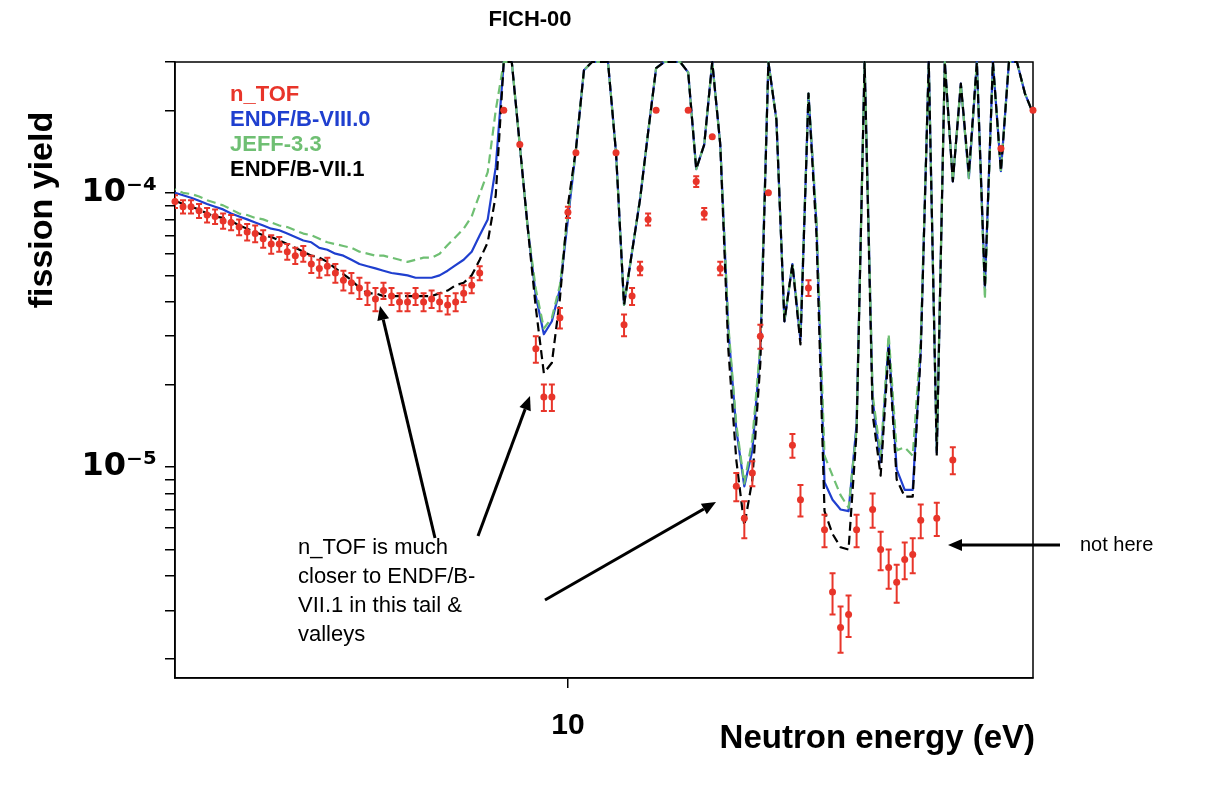 The width and height of the screenshot is (1222, 786). What do you see at coordinates (276, 144) in the screenshot?
I see `text: JEFF-3.3` at bounding box center [276, 144].